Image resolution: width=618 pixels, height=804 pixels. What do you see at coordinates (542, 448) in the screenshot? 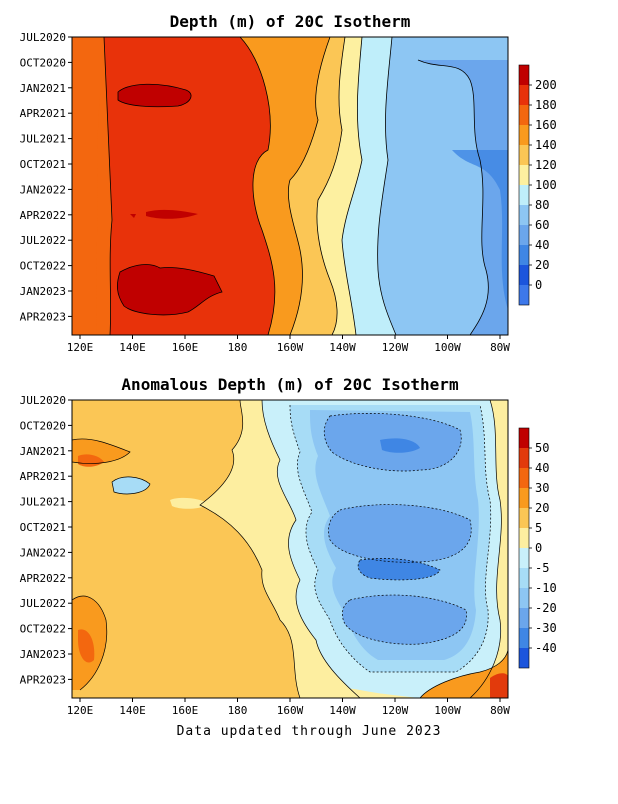
I see `colorbar-label: 50` at bounding box center [542, 448].